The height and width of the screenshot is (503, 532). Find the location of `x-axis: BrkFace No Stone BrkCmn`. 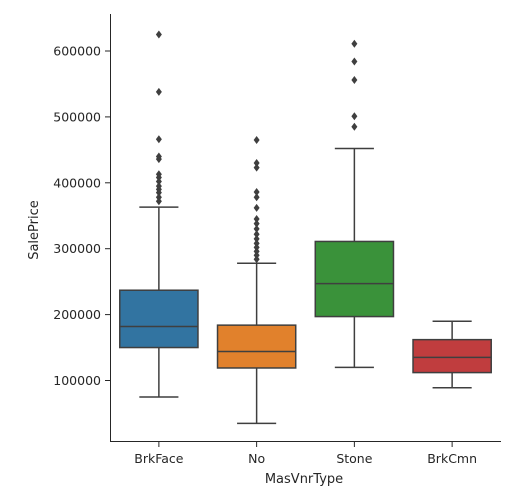

x-axis: BrkFace No Stone BrkCmn is located at coordinates (305, 453).